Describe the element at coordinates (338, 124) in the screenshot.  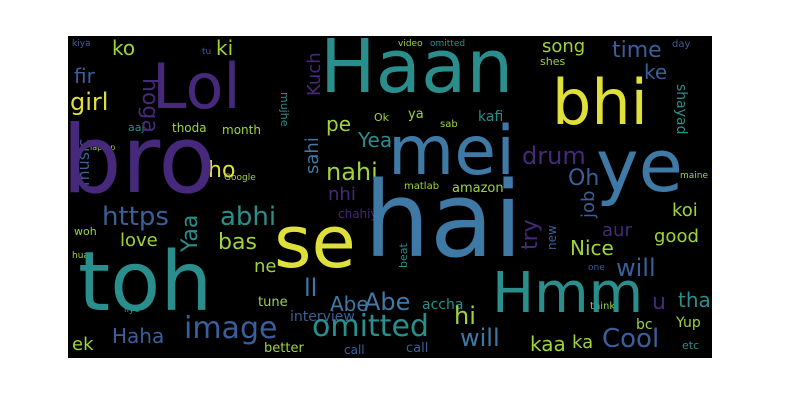
I see `word-pe: pe` at that location.